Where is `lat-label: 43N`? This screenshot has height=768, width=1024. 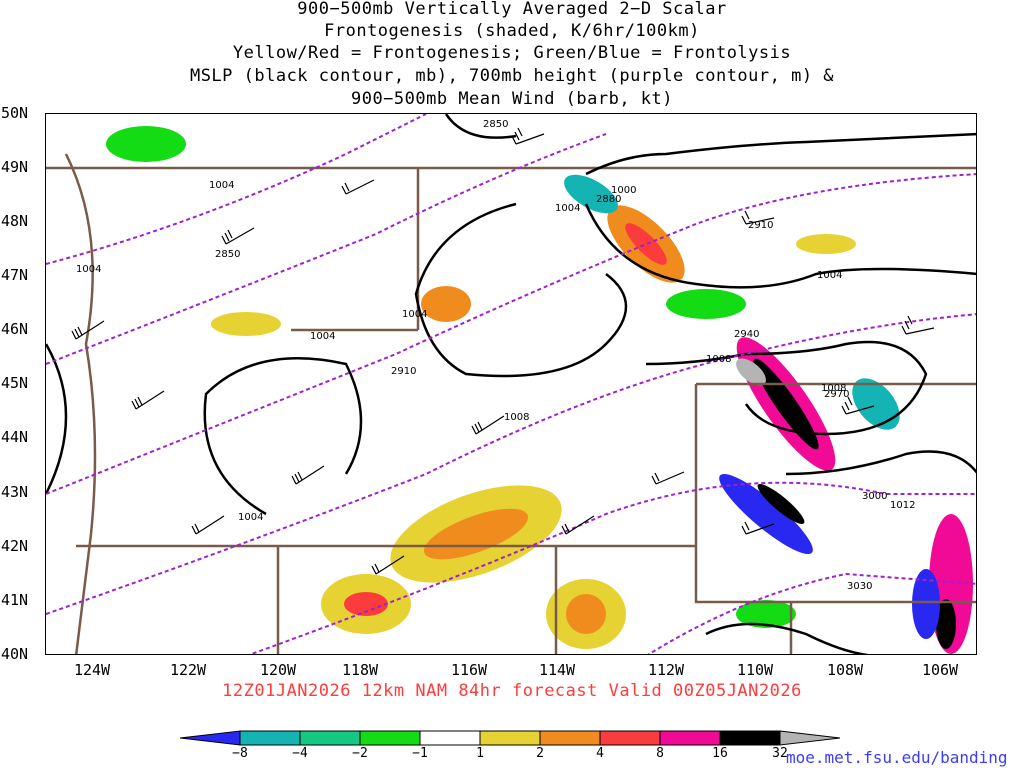 lat-label: 43N is located at coordinates (15, 492).